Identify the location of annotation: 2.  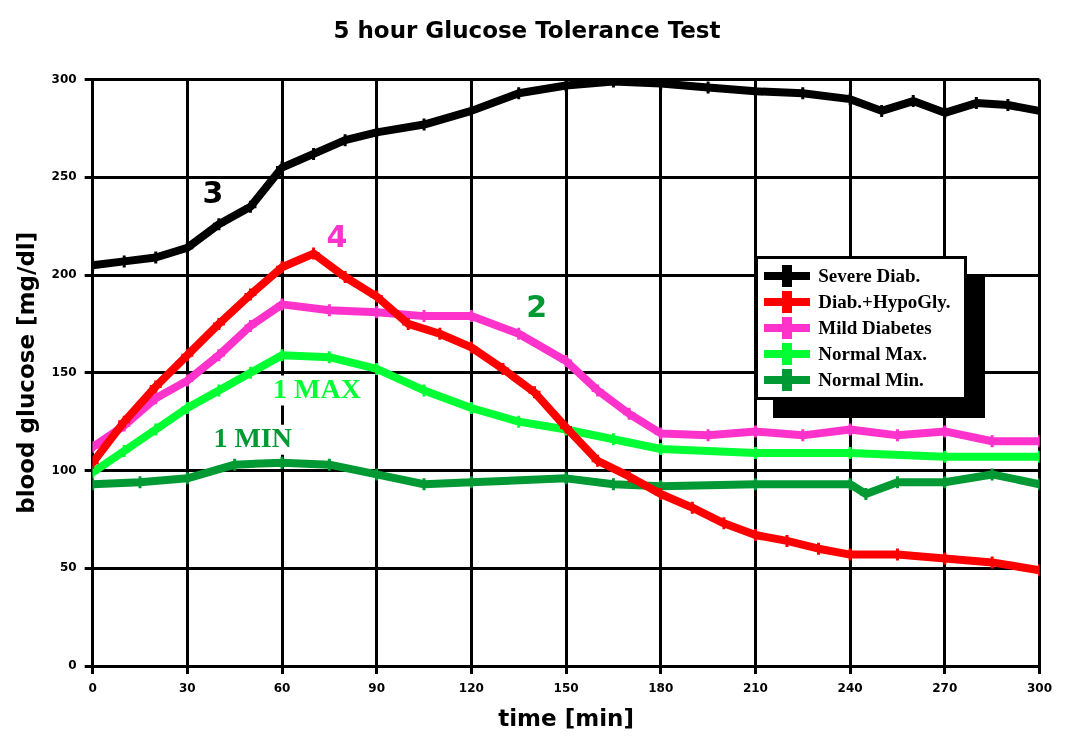
(537, 306).